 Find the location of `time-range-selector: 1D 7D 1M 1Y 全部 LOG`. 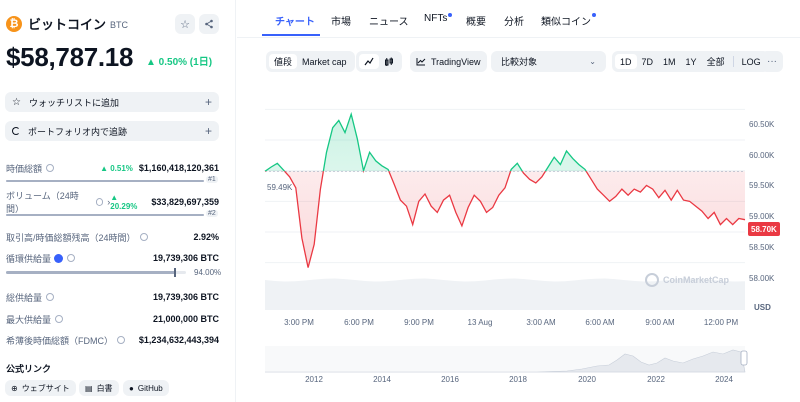

time-range-selector: 1D 7D 1M 1Y 全部 LOG is located at coordinates (690, 61).